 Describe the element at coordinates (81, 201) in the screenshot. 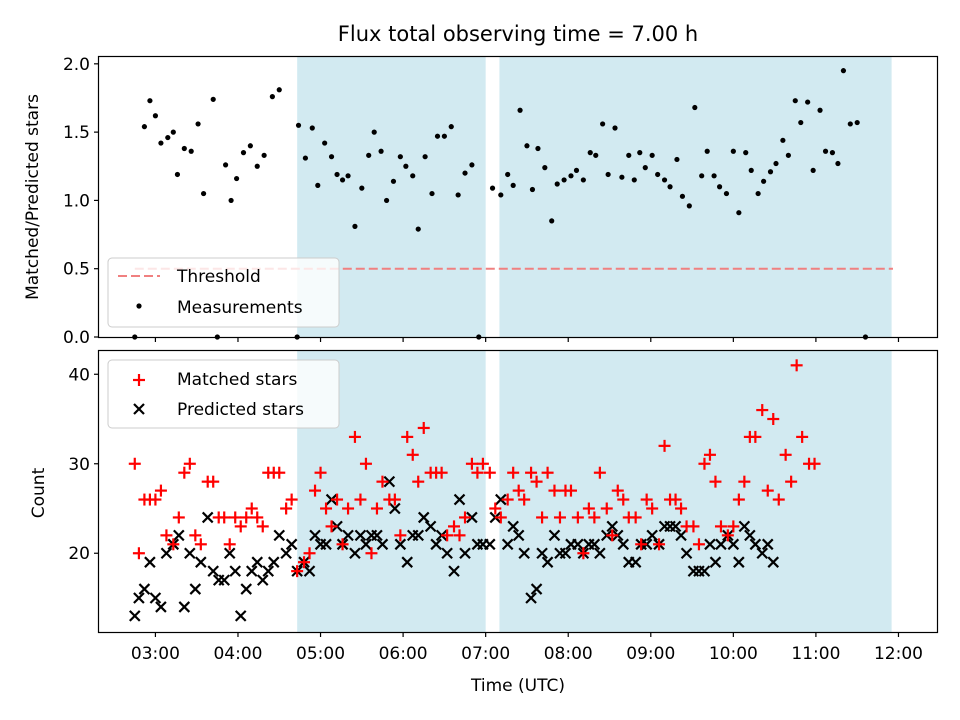

I see `y-axis-top: 0.0 0.5 1.0 1.5 2.0` at that location.